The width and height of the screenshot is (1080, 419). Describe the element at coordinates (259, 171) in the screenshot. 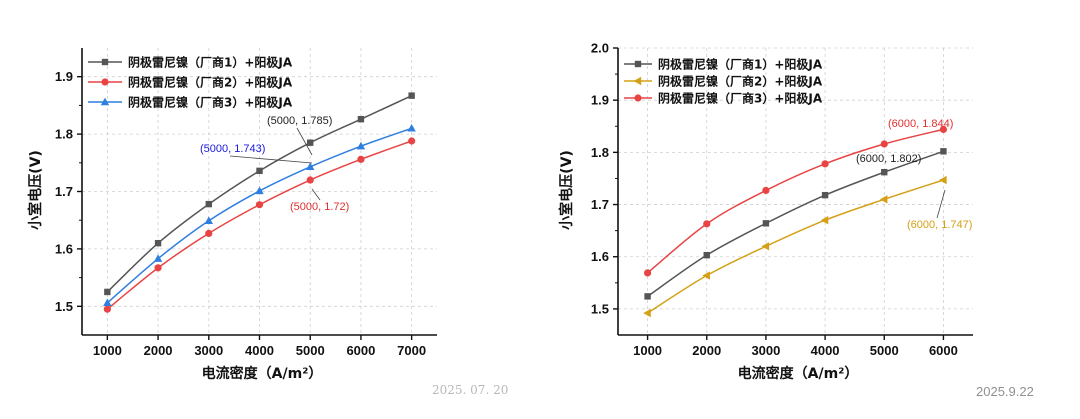

I see `data-point-chart1-s1-p4` at that location.